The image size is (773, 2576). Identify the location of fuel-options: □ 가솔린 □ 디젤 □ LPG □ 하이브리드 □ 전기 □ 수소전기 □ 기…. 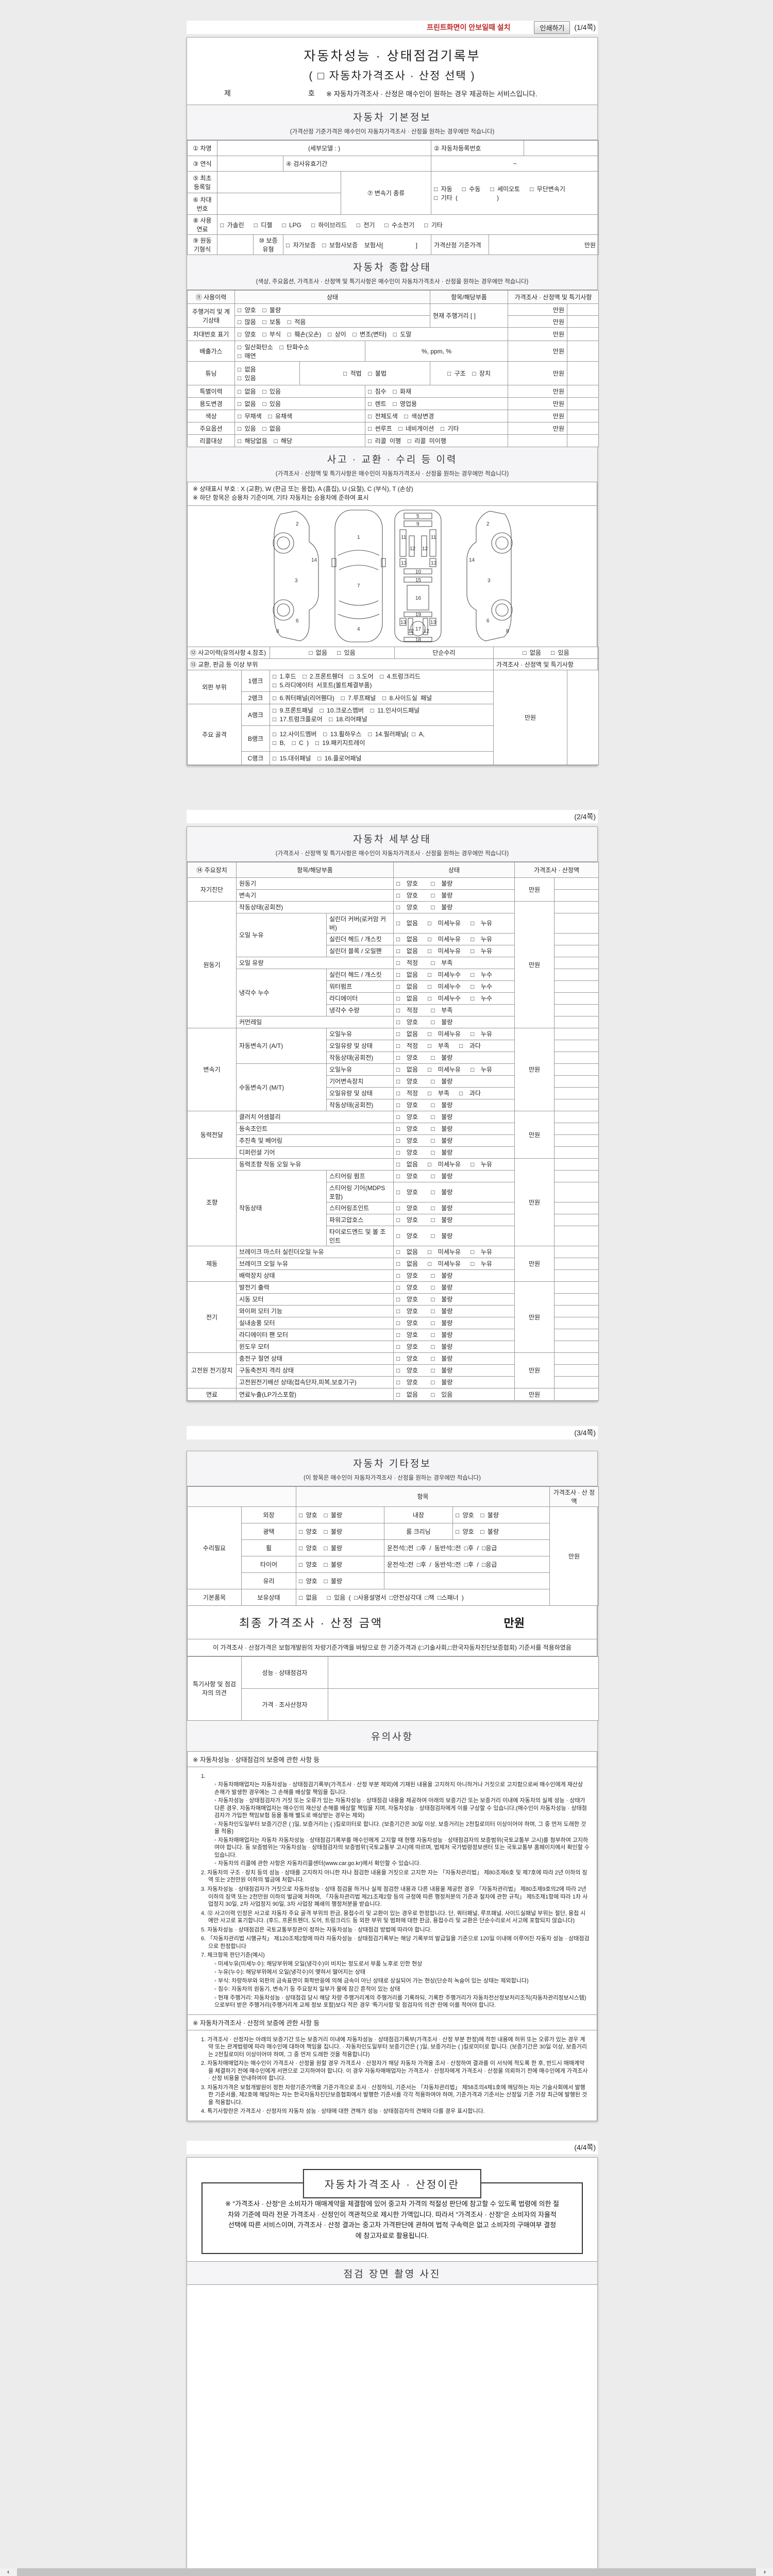
(407, 225).